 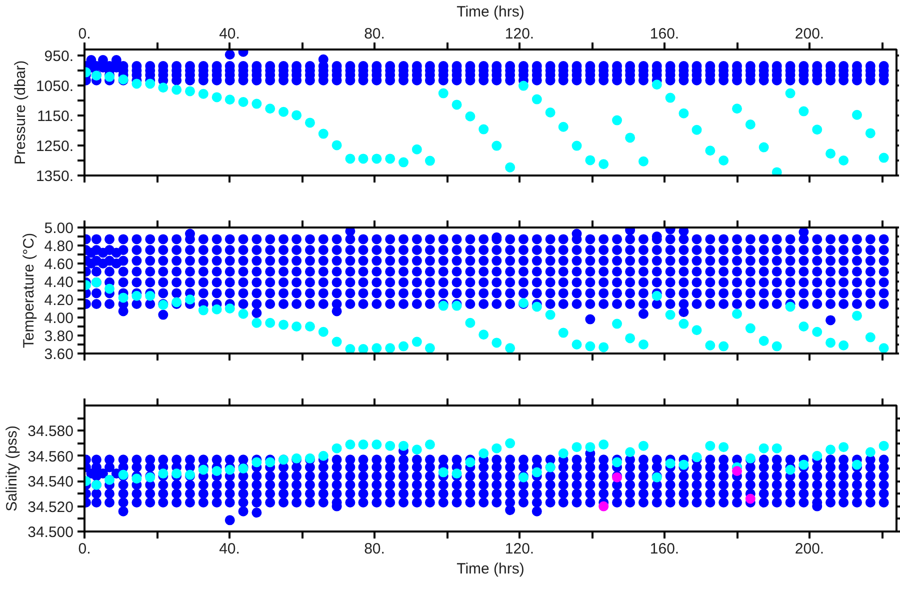 What do you see at coordinates (55, 86) in the screenshot?
I see `y-tick-label: 1050.` at bounding box center [55, 86].